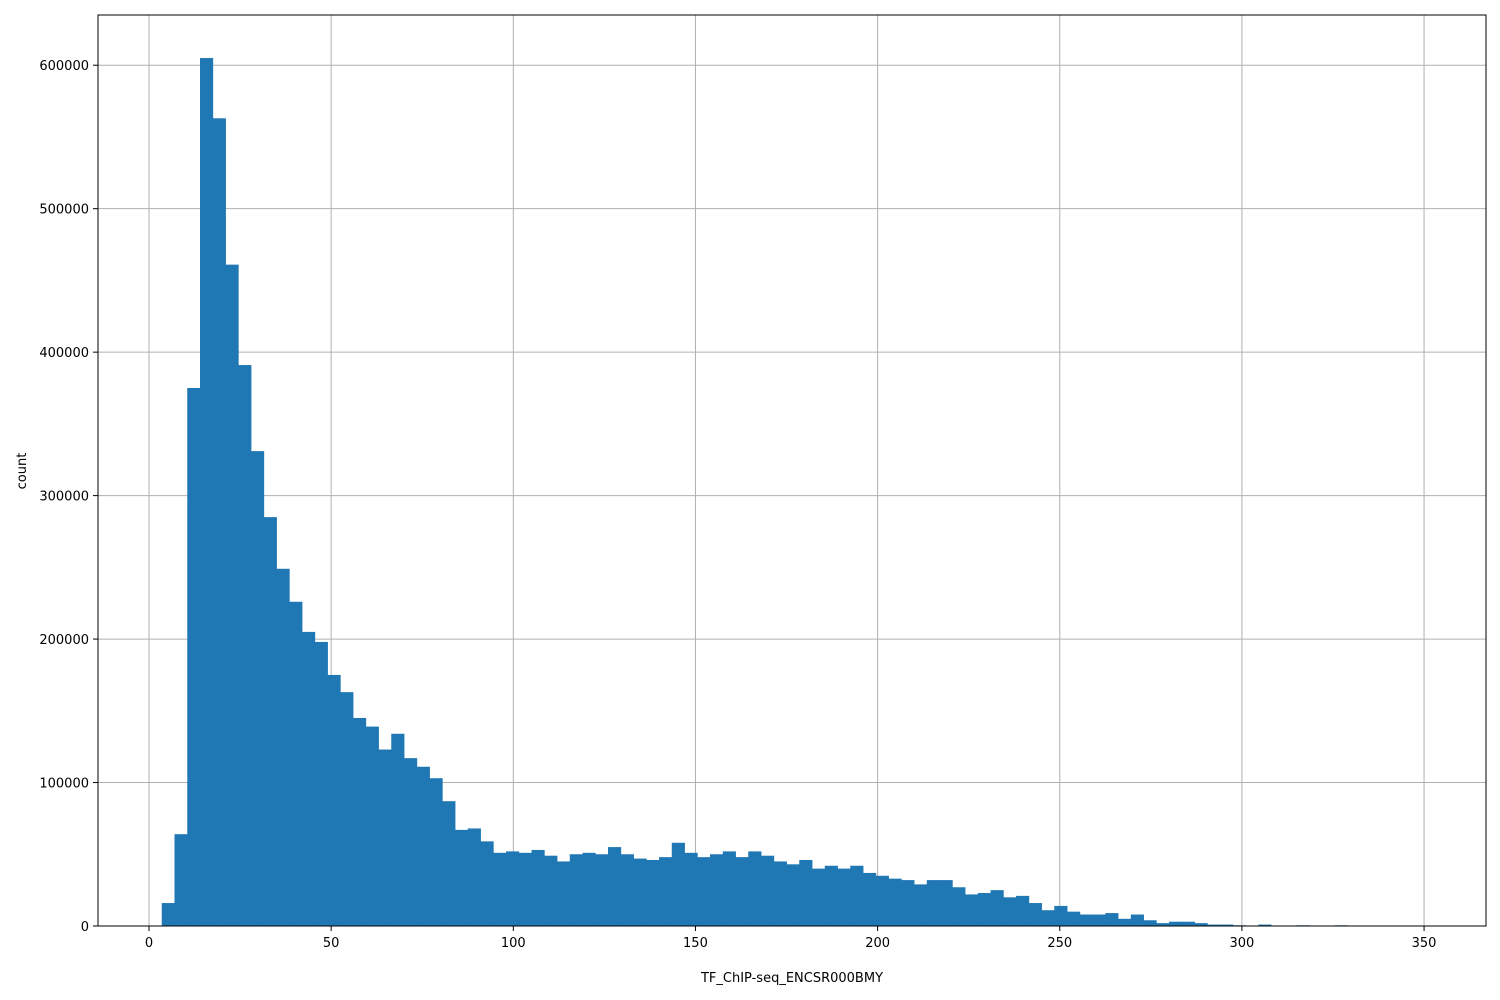  What do you see at coordinates (877, 943) in the screenshot?
I see `x-tick-label: 200` at bounding box center [877, 943].